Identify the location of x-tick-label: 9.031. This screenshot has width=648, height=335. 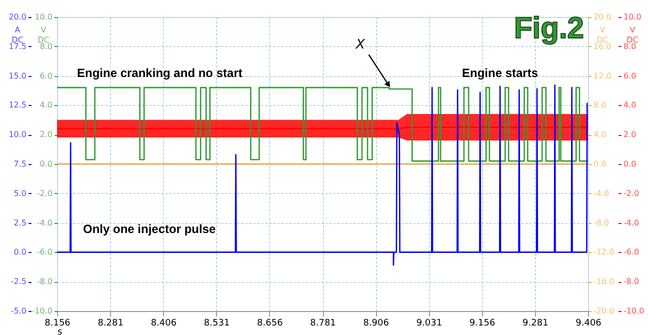
(429, 323).